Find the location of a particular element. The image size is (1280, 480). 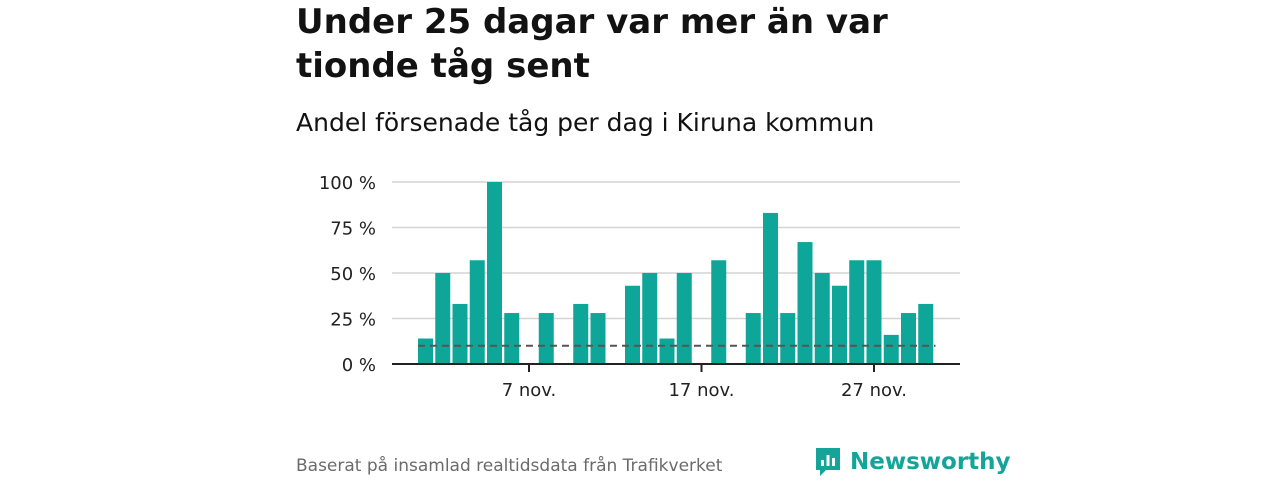

x-tick-label: 7 nov. is located at coordinates (529, 390).